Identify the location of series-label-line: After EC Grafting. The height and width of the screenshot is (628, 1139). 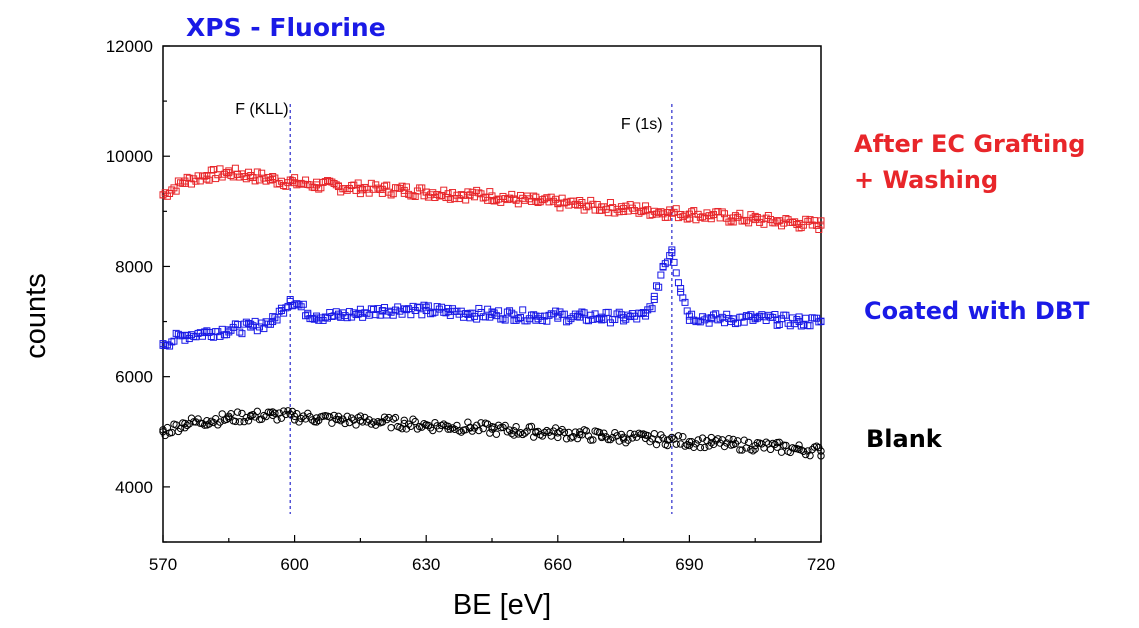
(969, 144).